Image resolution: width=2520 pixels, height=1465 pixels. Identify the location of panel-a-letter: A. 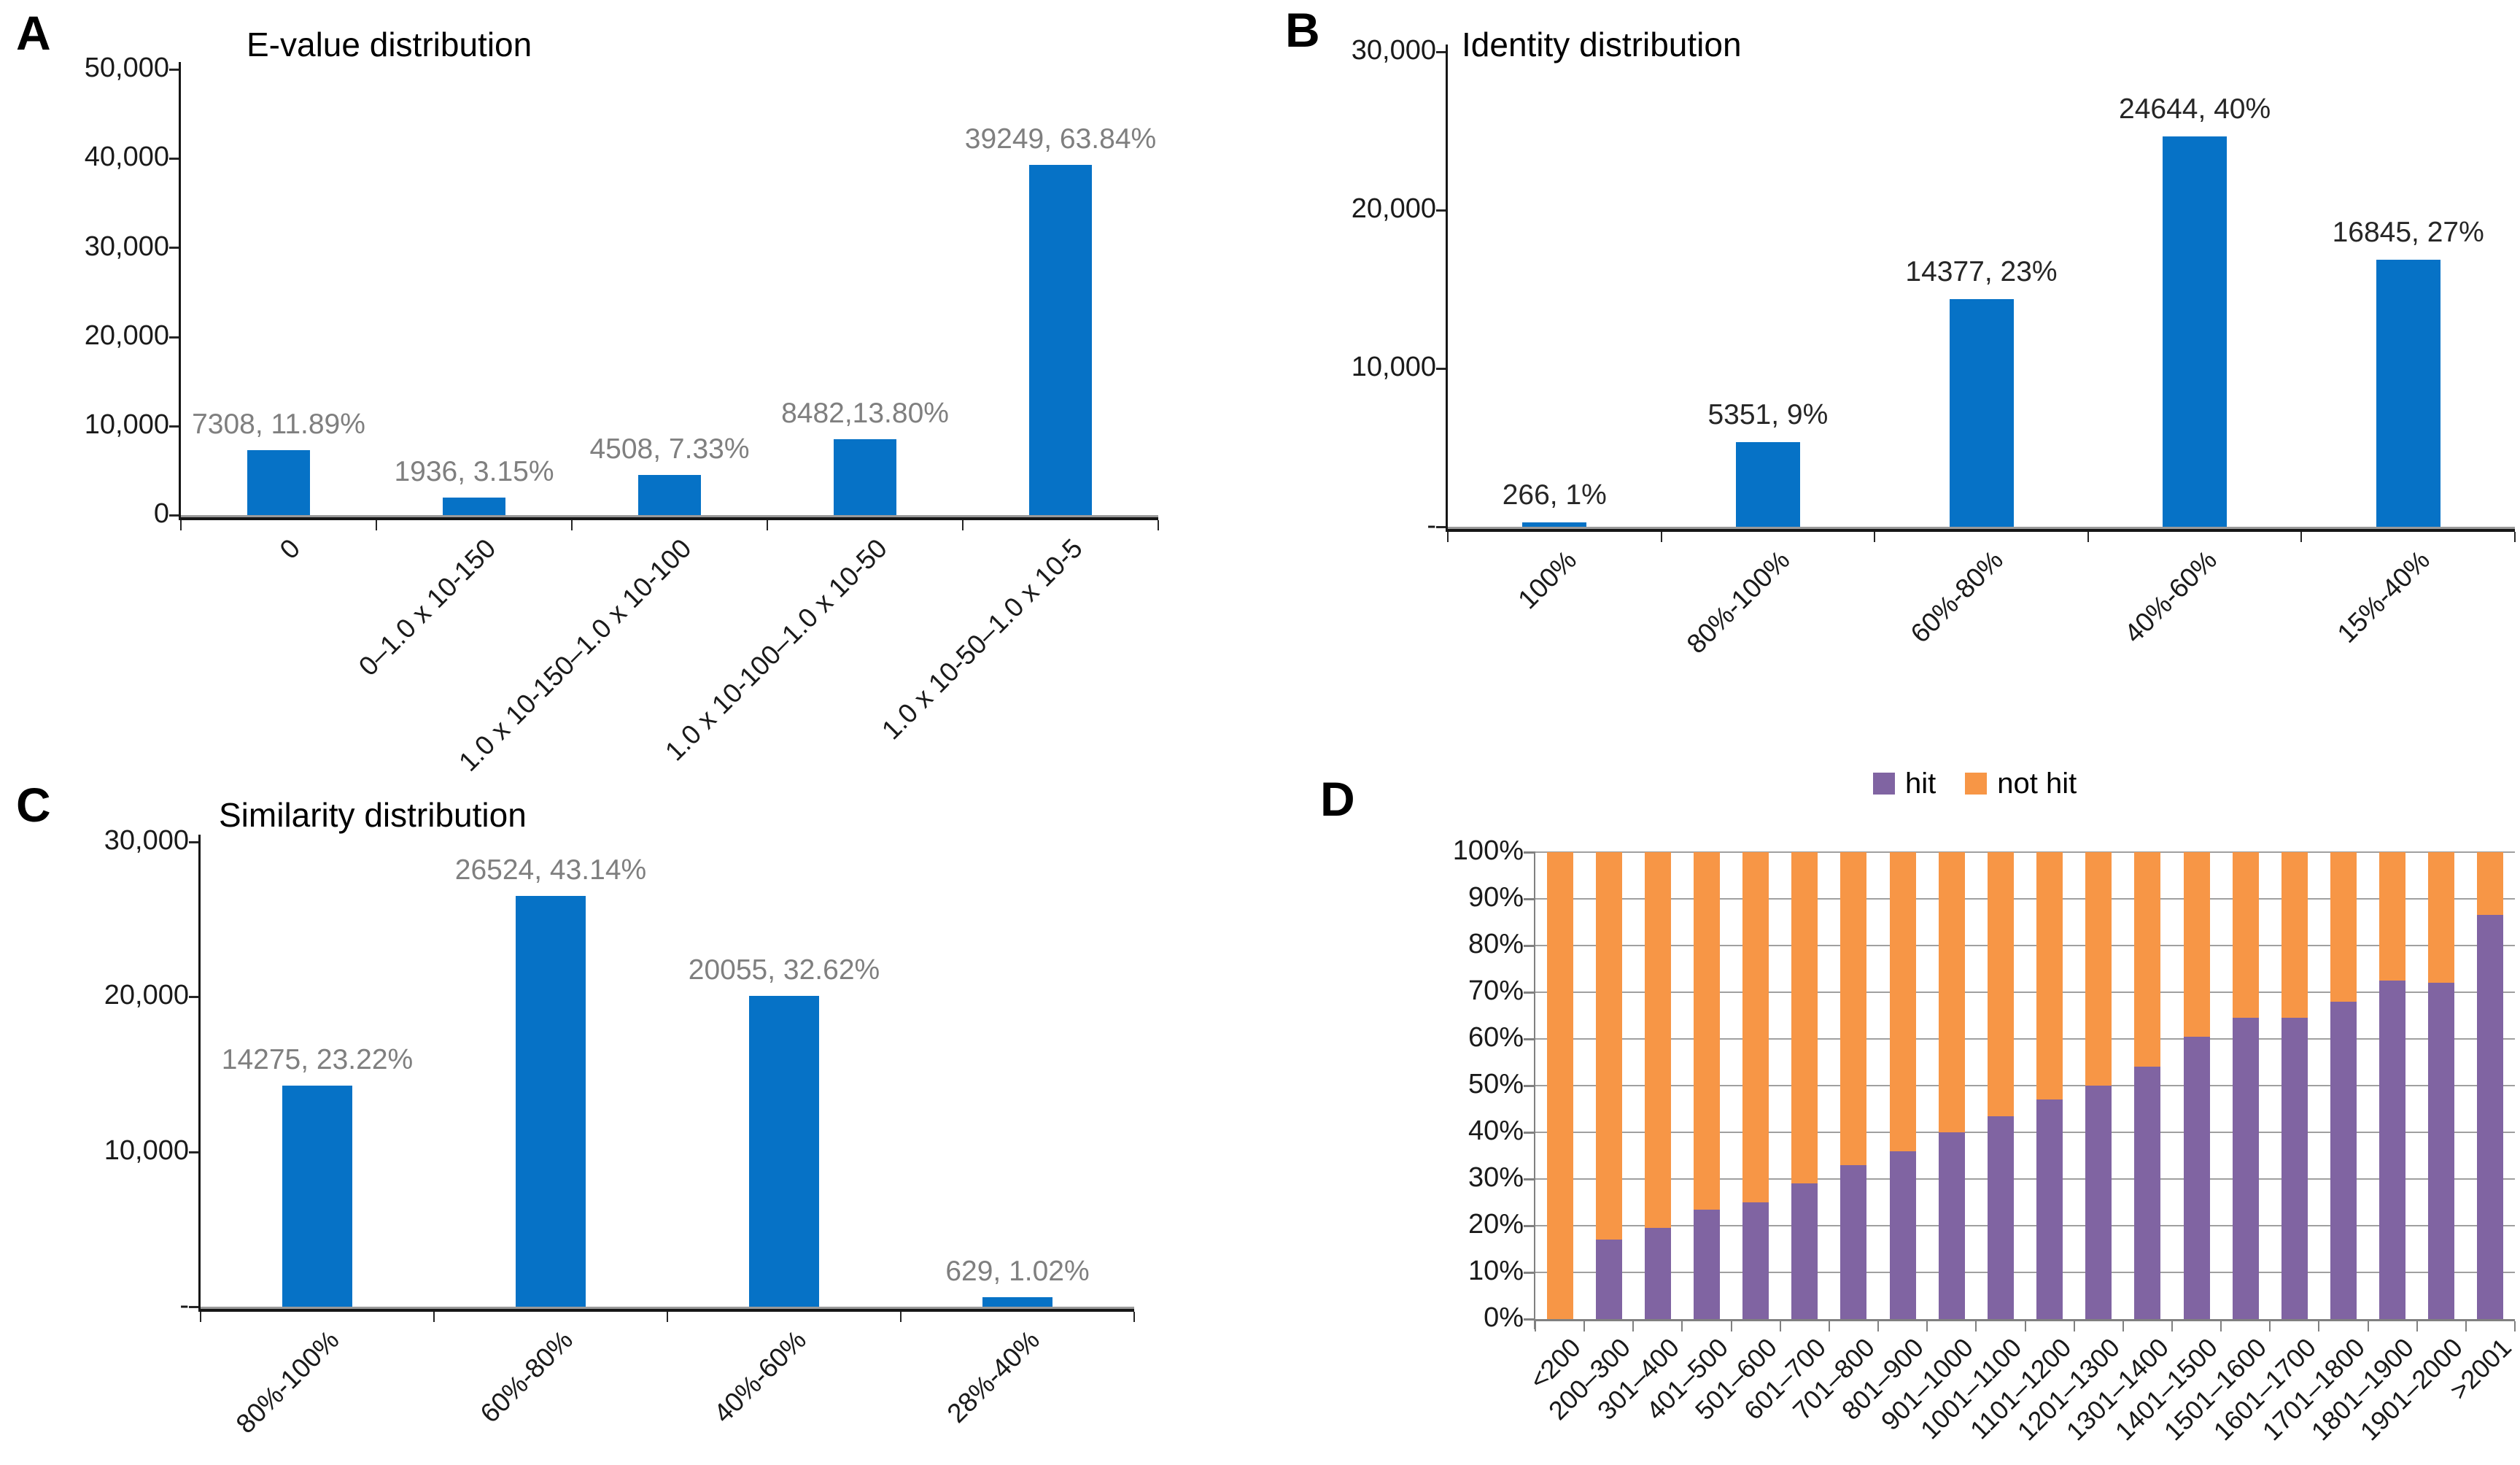
(33, 33).